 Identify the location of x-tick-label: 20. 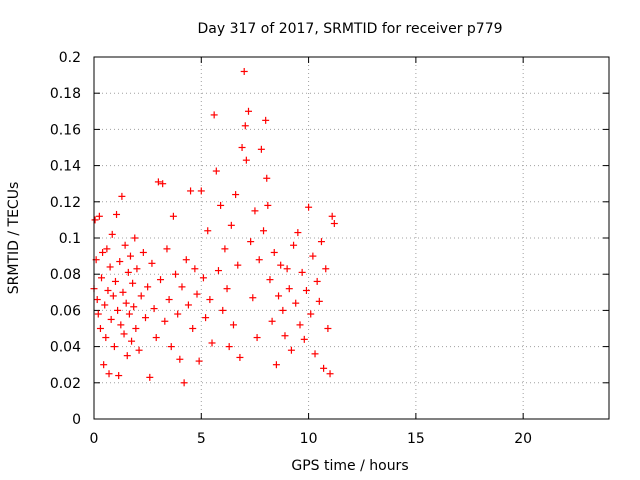
(523, 439).